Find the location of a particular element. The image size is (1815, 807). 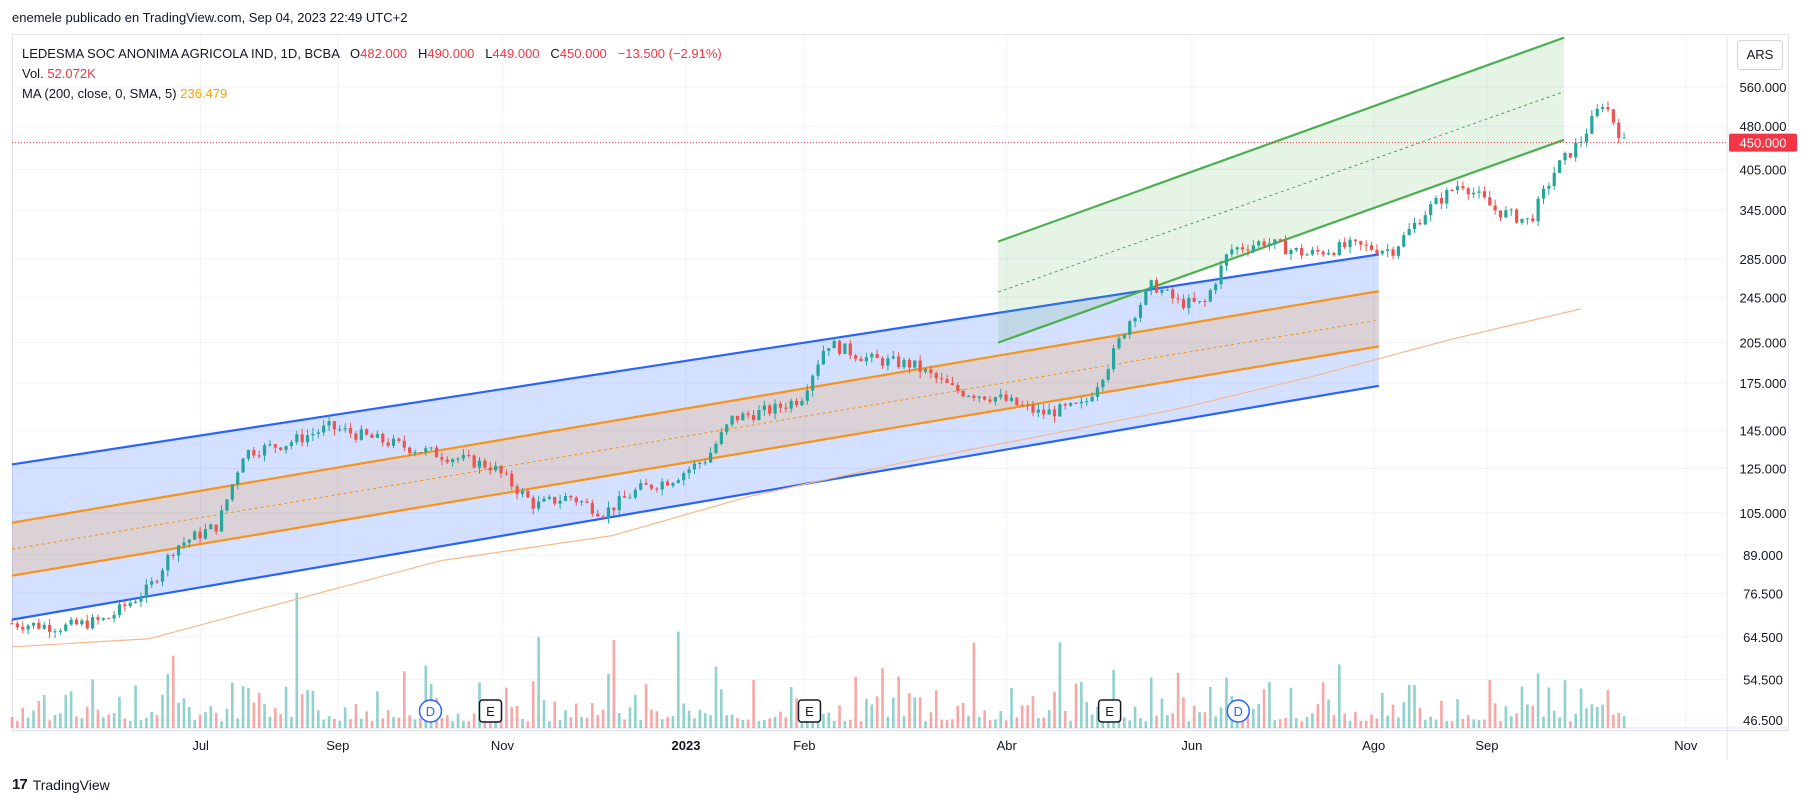

price-tick-label: 405.000 is located at coordinates (1763, 169).